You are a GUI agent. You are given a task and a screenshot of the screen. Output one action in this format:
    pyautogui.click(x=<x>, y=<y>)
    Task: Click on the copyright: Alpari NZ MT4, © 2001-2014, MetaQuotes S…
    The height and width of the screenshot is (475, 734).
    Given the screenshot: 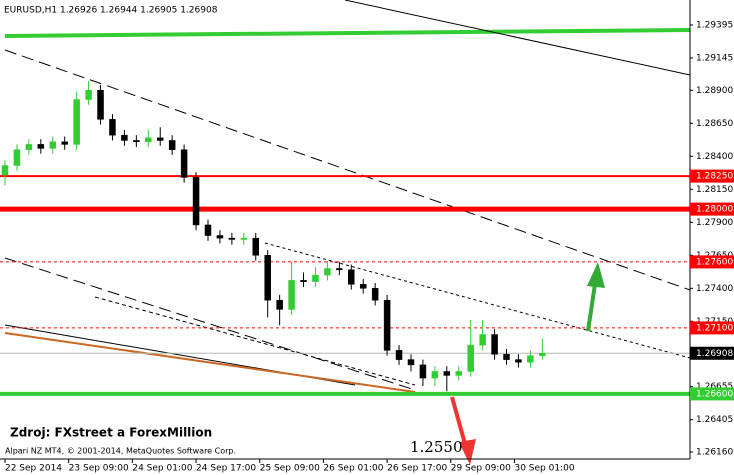 What is the action you would take?
    pyautogui.click(x=120, y=451)
    